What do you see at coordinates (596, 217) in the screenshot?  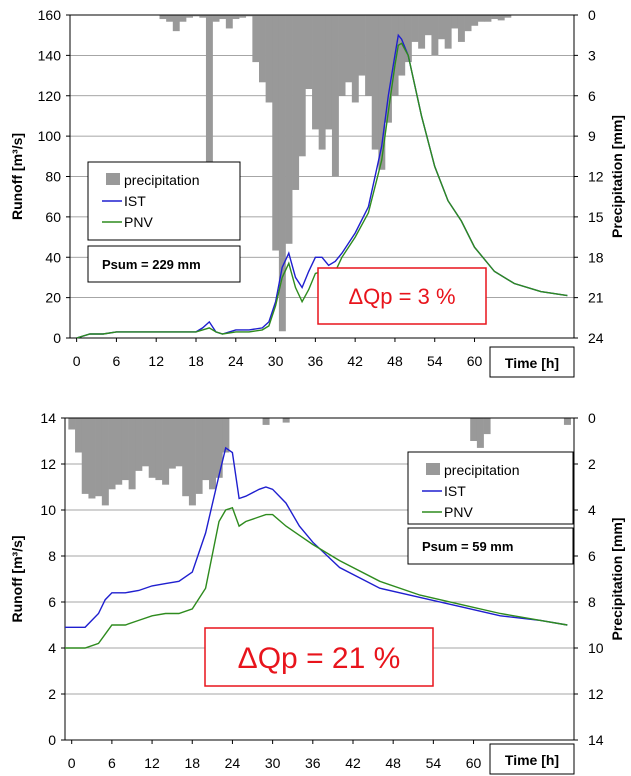 I see `chart1-y2-tick-label: 15` at bounding box center [596, 217].